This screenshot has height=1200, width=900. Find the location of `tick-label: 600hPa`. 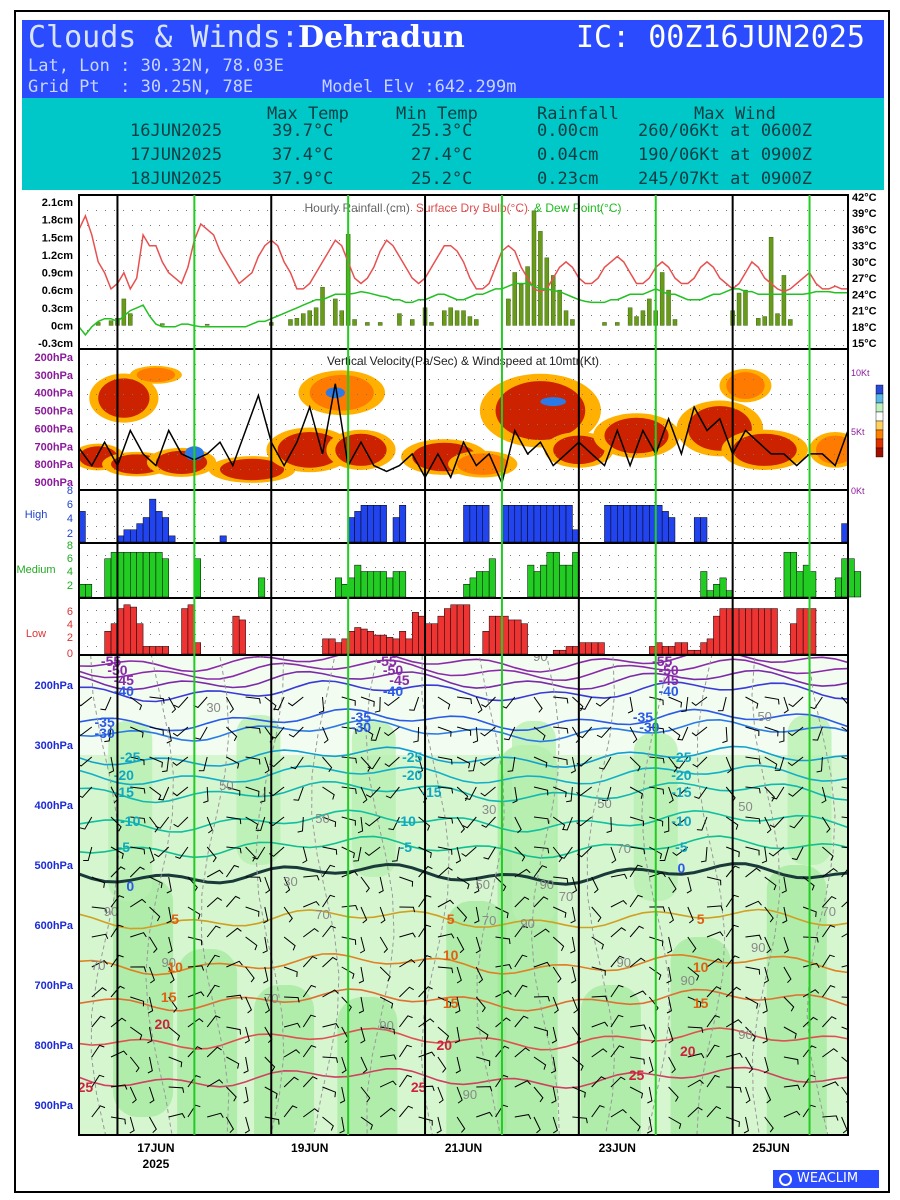

tick-label: 600hPa is located at coordinates (53, 429).